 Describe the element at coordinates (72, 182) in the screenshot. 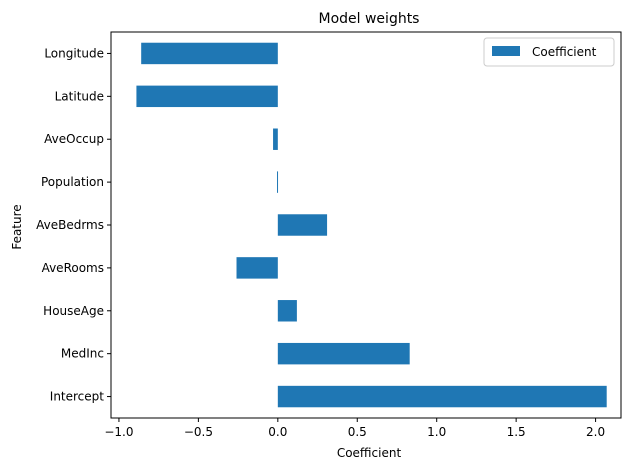

I see `y-tick-label: Population` at that location.